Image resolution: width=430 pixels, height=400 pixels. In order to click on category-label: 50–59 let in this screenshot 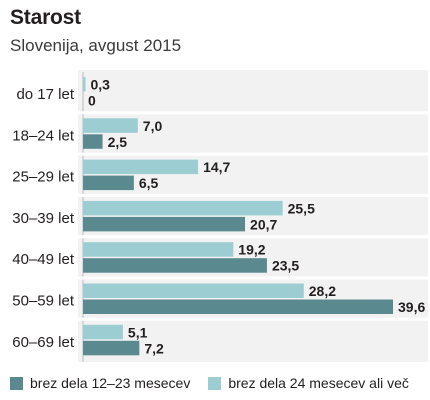, I will do `click(43, 301)`.